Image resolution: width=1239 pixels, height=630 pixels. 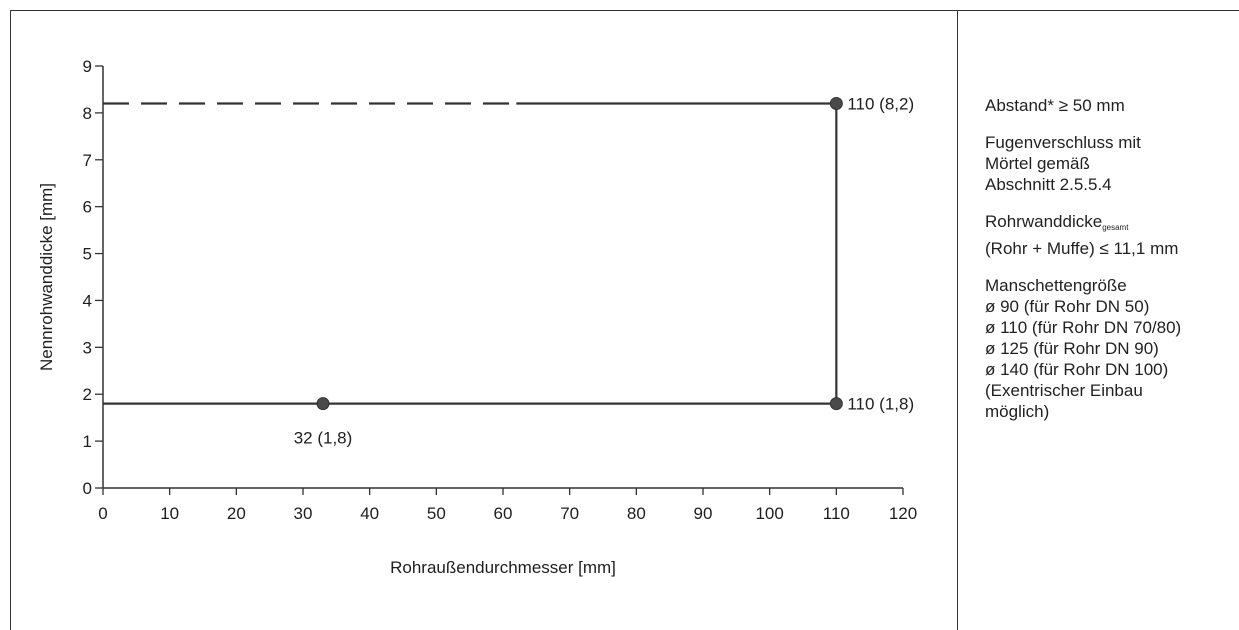 I want to click on note-fugen-line: Abschnitt 2.5.5.4, so click(x=1048, y=184).